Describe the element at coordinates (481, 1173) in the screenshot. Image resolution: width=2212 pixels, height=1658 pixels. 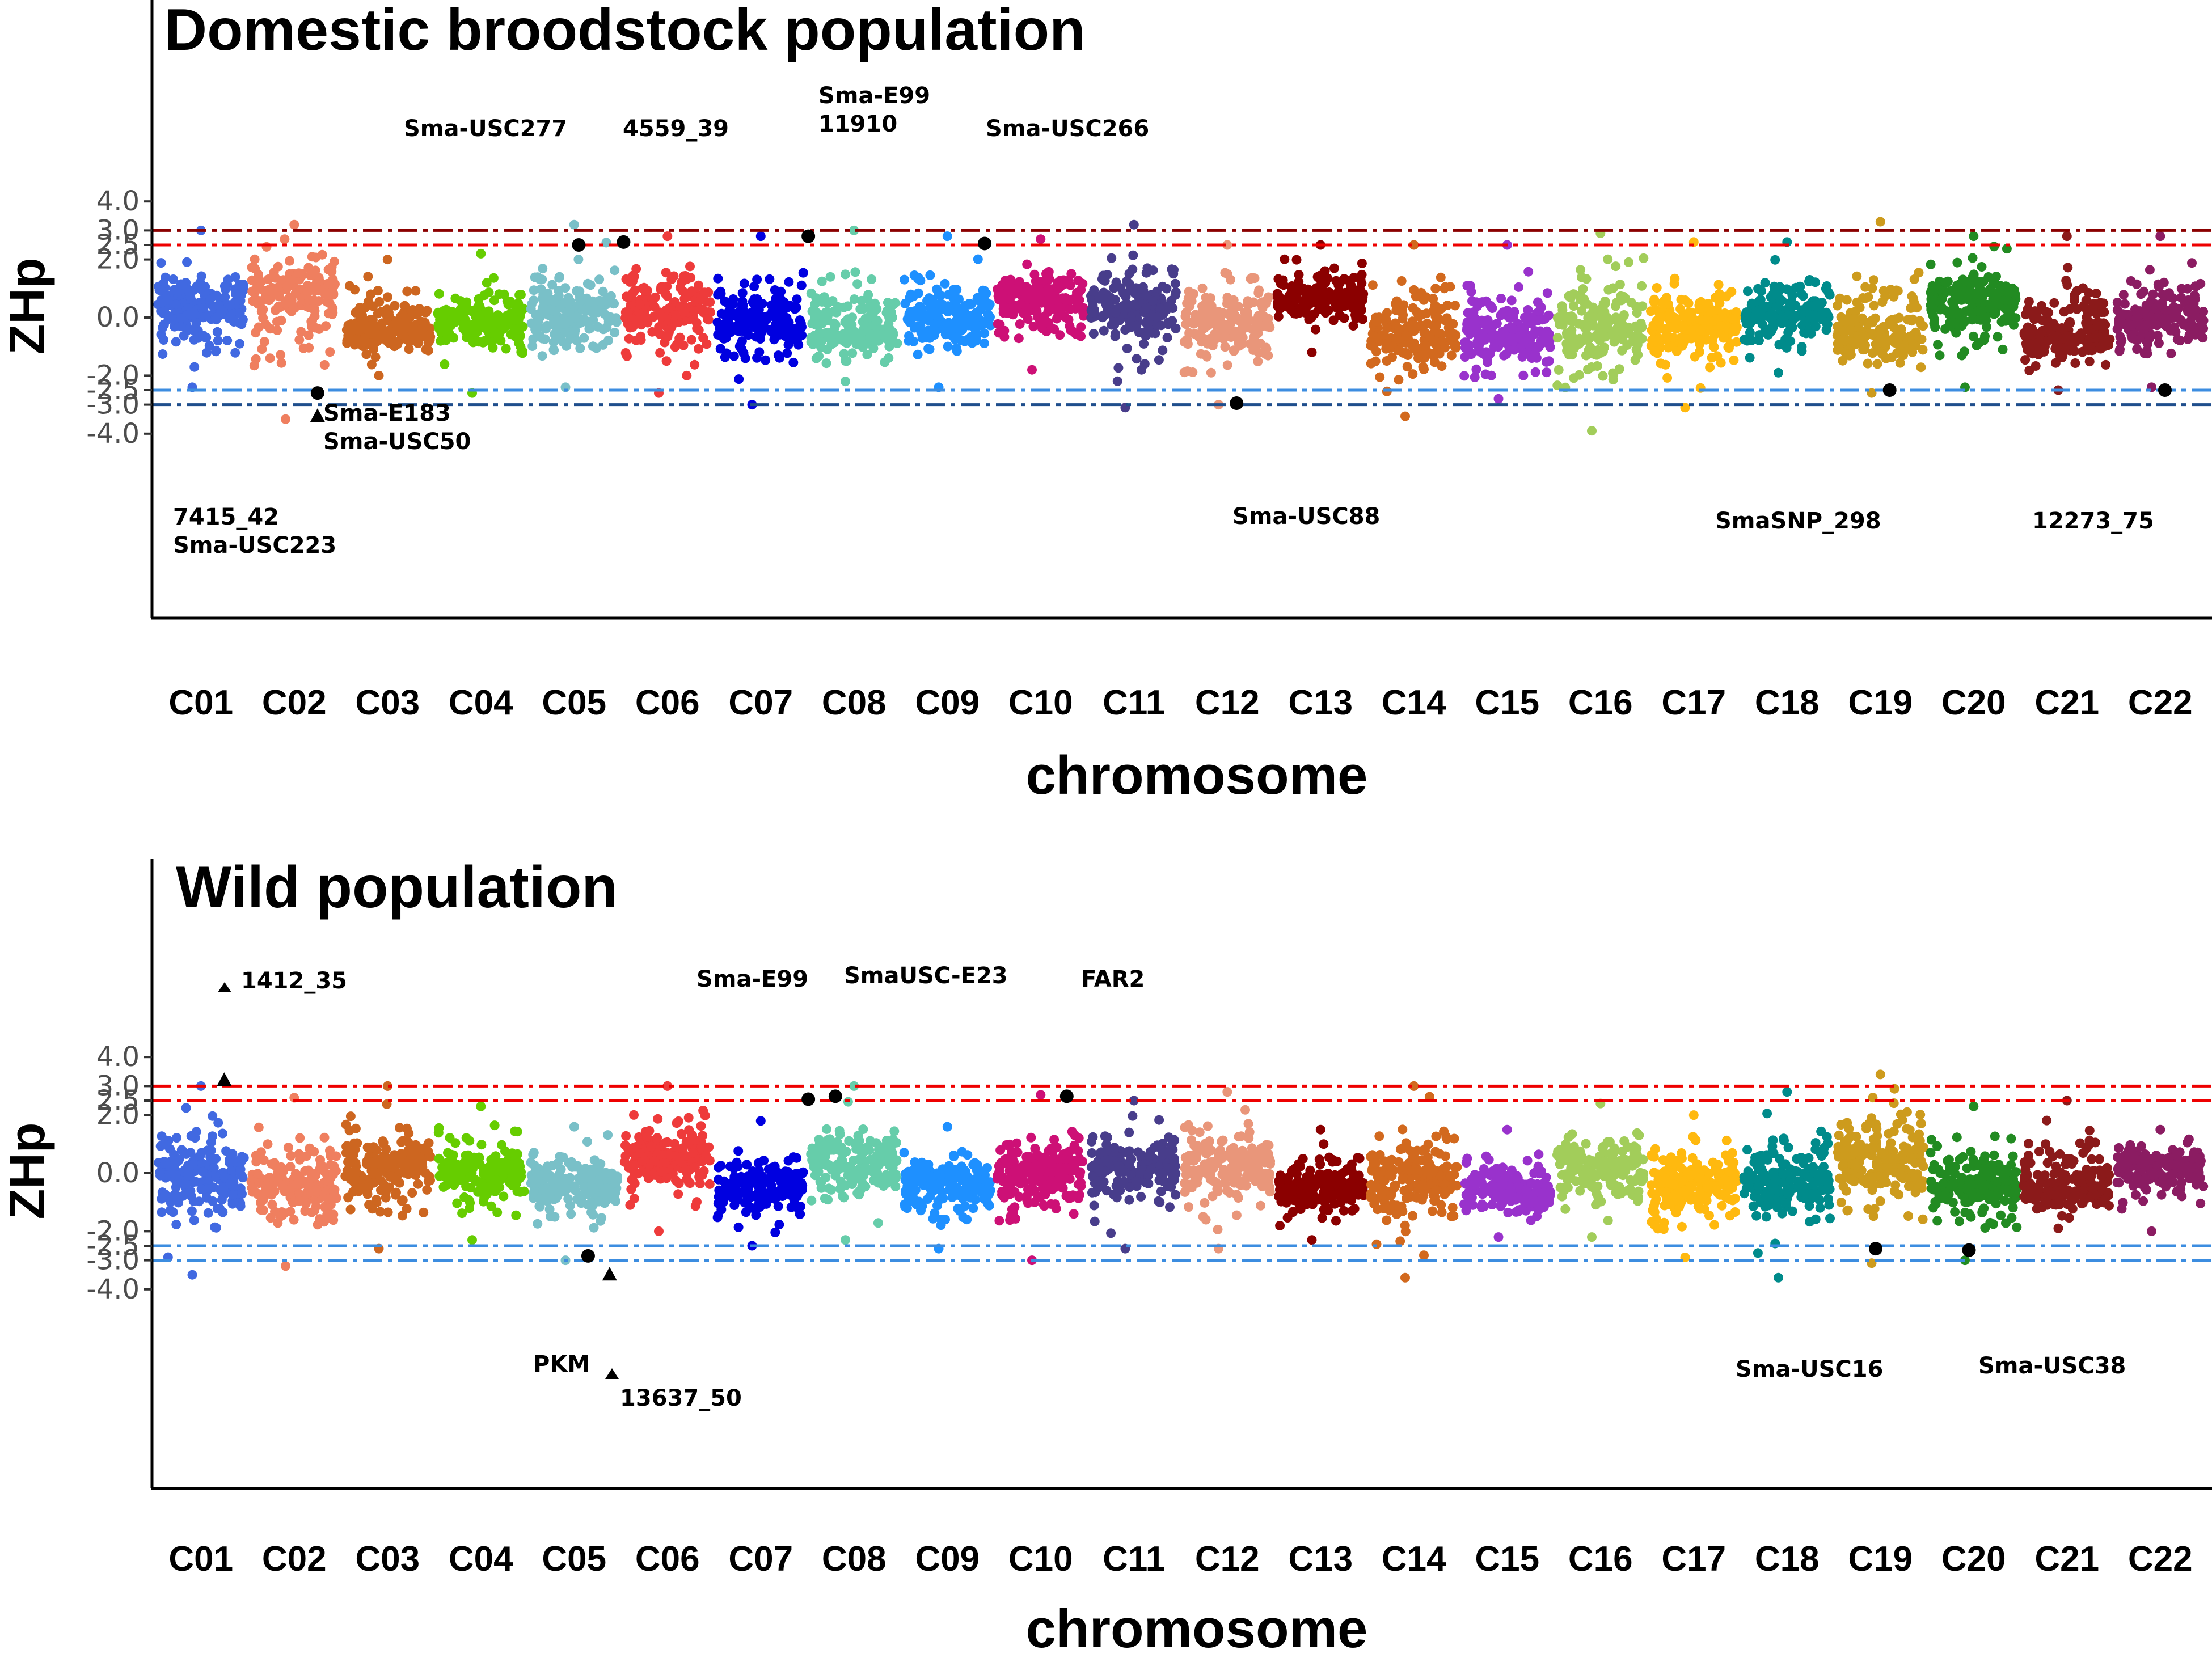
I see `chrom-points-c04` at that location.